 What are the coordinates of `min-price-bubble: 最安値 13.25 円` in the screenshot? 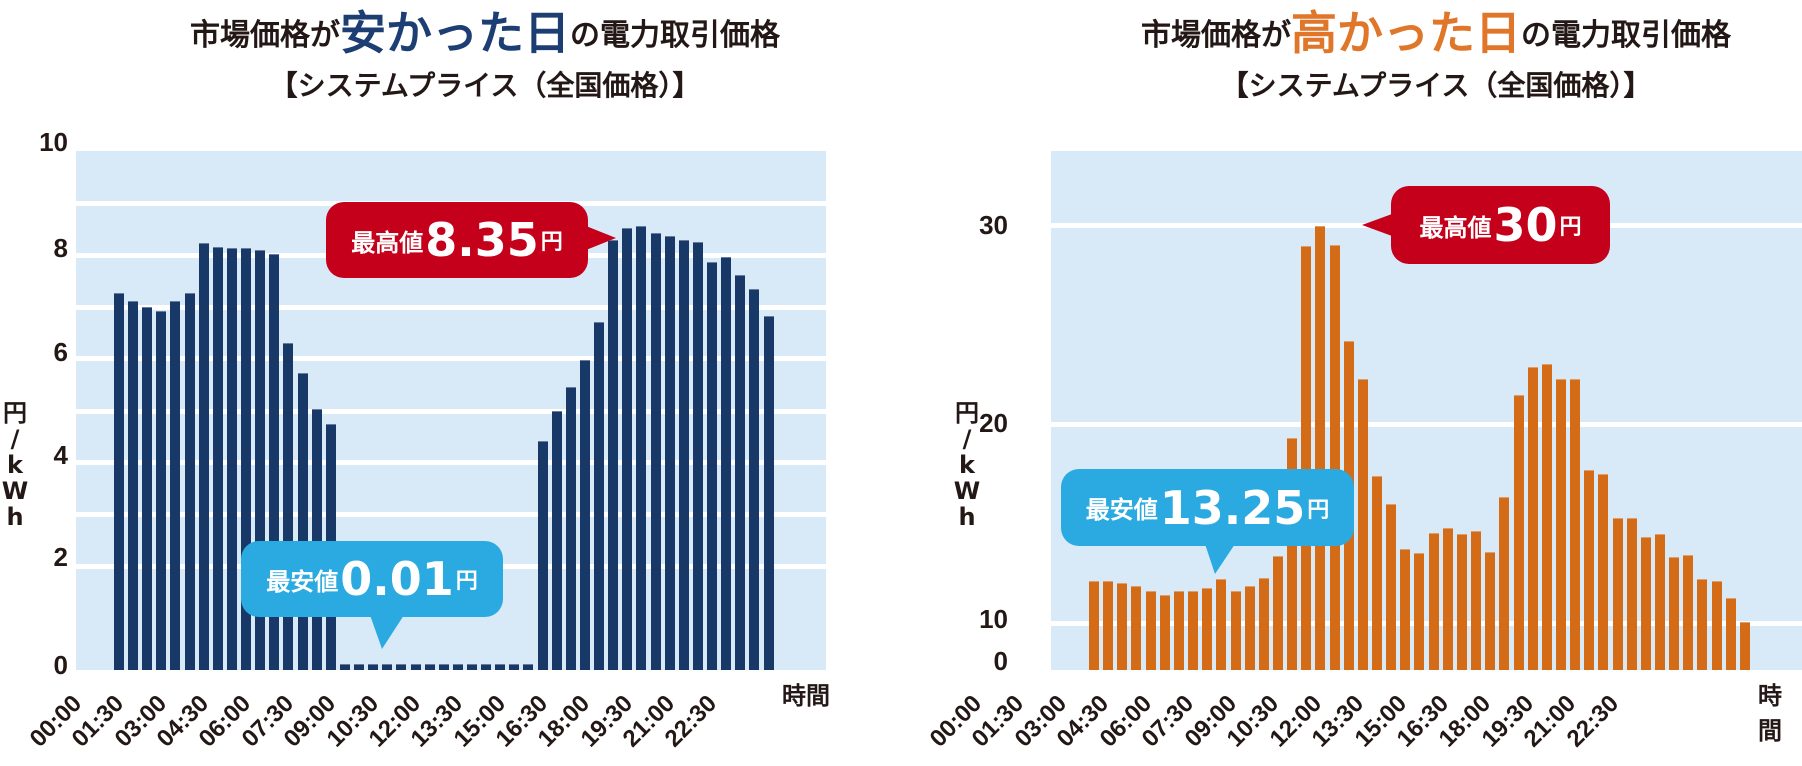 It's located at (1207, 507).